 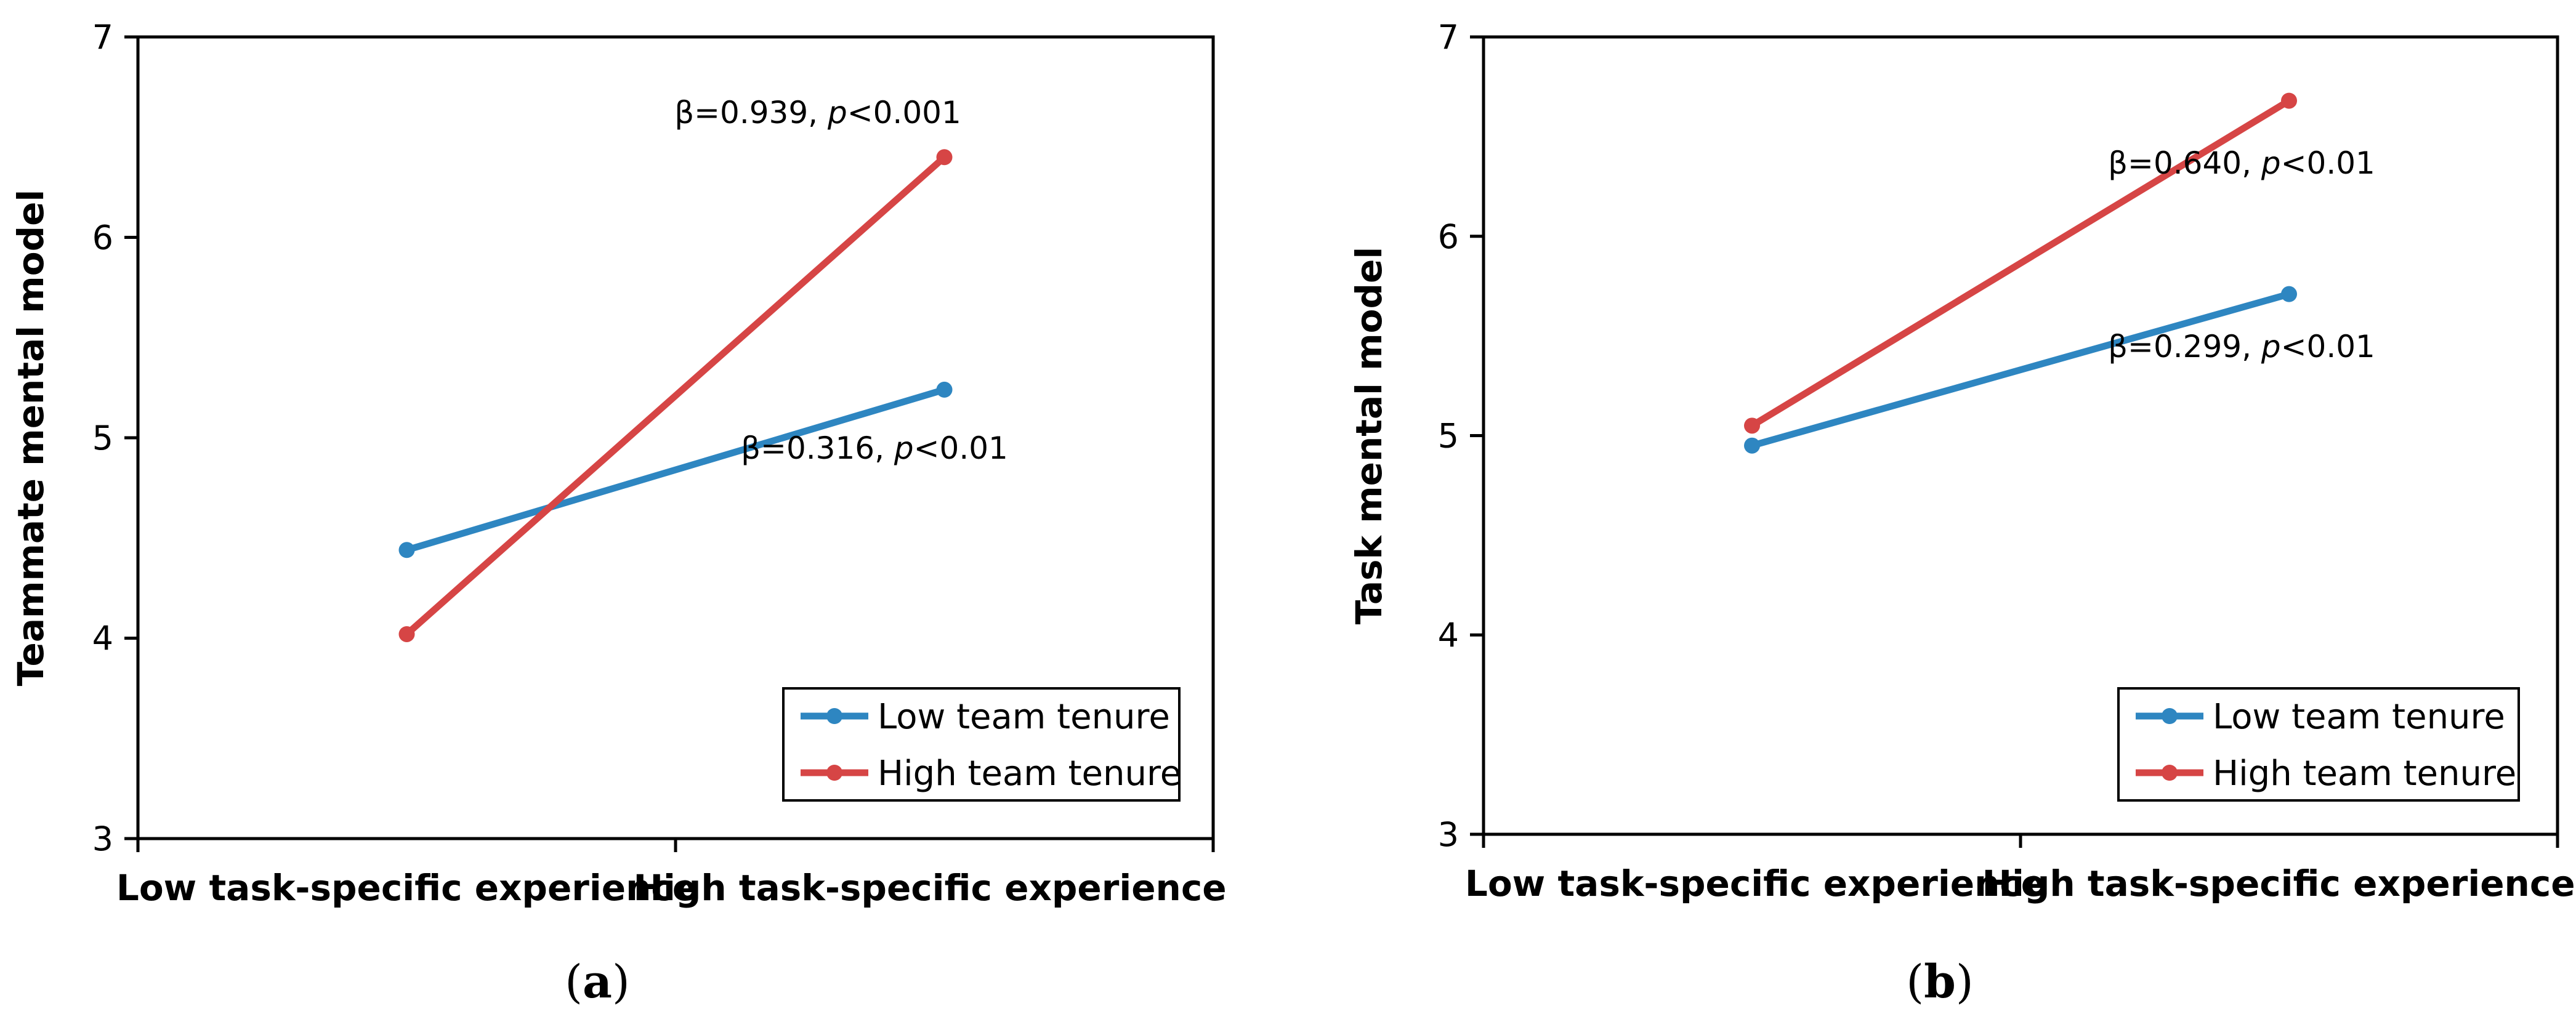 What do you see at coordinates (1369, 436) in the screenshot?
I see `y-axis-label: Task mental model` at bounding box center [1369, 436].